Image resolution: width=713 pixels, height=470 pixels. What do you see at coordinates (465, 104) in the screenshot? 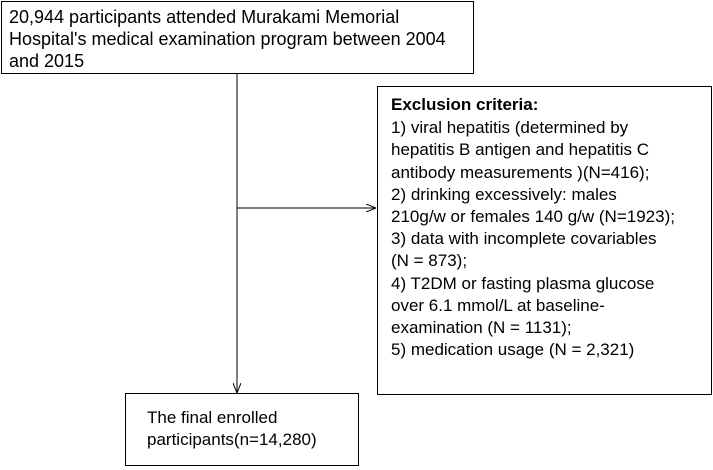
I see `exclusion-heading: Exclusion criteria:` at bounding box center [465, 104].